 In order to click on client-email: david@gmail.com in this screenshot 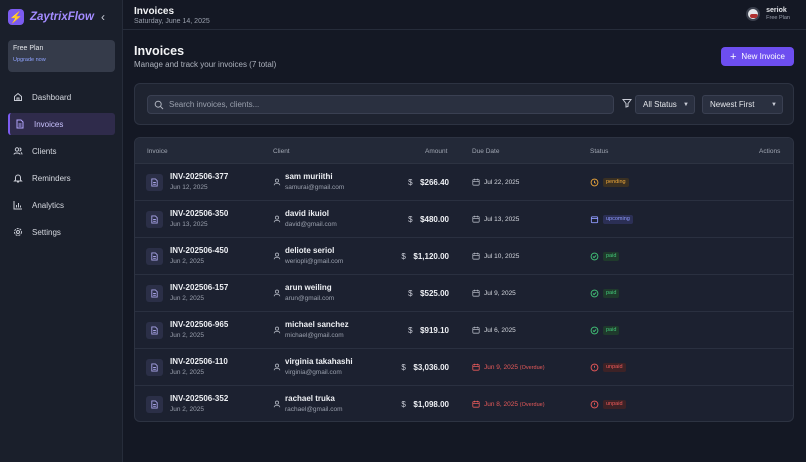, I will do `click(311, 224)`.